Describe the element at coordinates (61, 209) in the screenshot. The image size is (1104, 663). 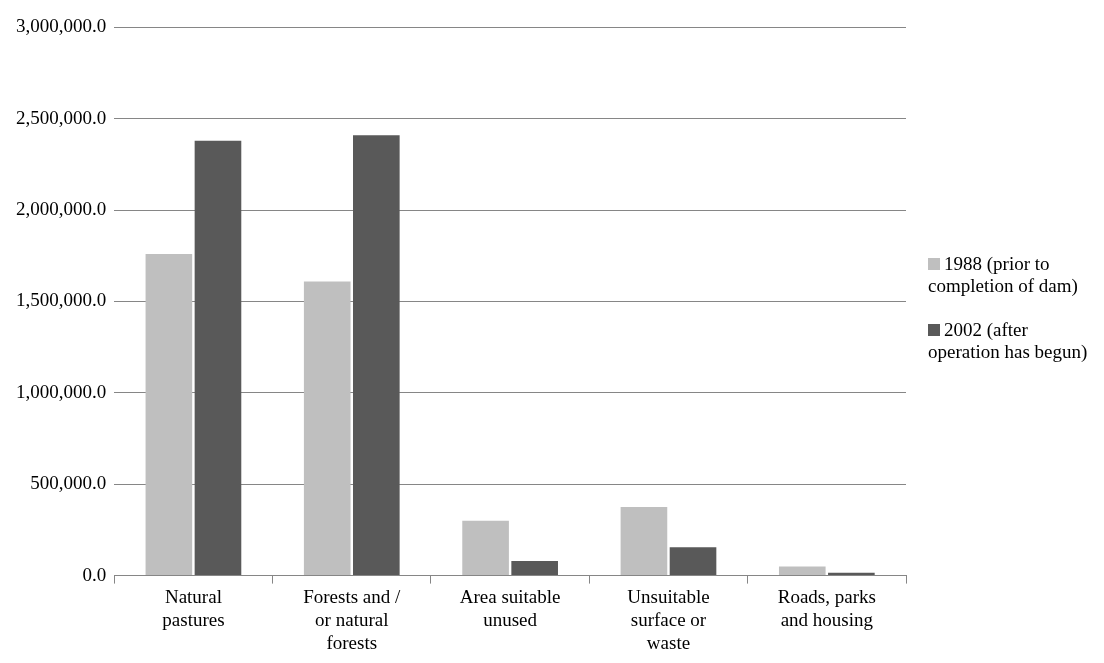
I see `y-tick-label: 2,000,000.0` at that location.